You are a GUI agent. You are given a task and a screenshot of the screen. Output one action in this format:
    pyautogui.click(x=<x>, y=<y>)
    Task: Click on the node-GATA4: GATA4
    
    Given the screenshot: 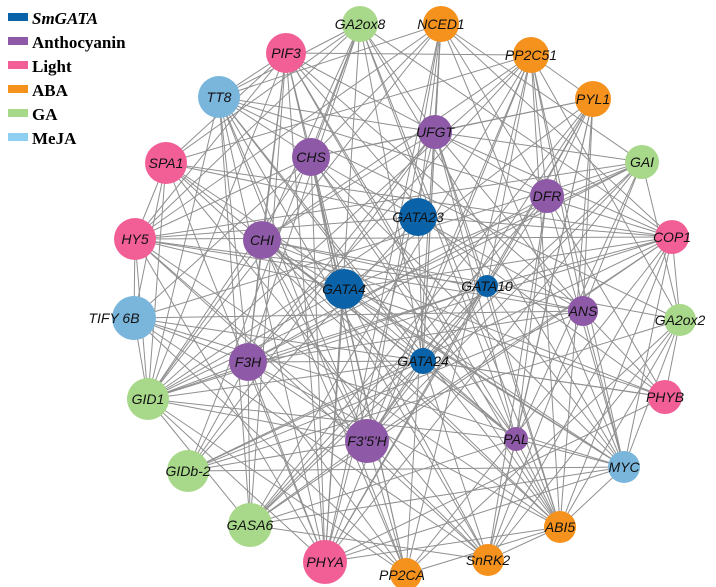 What is the action you would take?
    pyautogui.click(x=344, y=289)
    